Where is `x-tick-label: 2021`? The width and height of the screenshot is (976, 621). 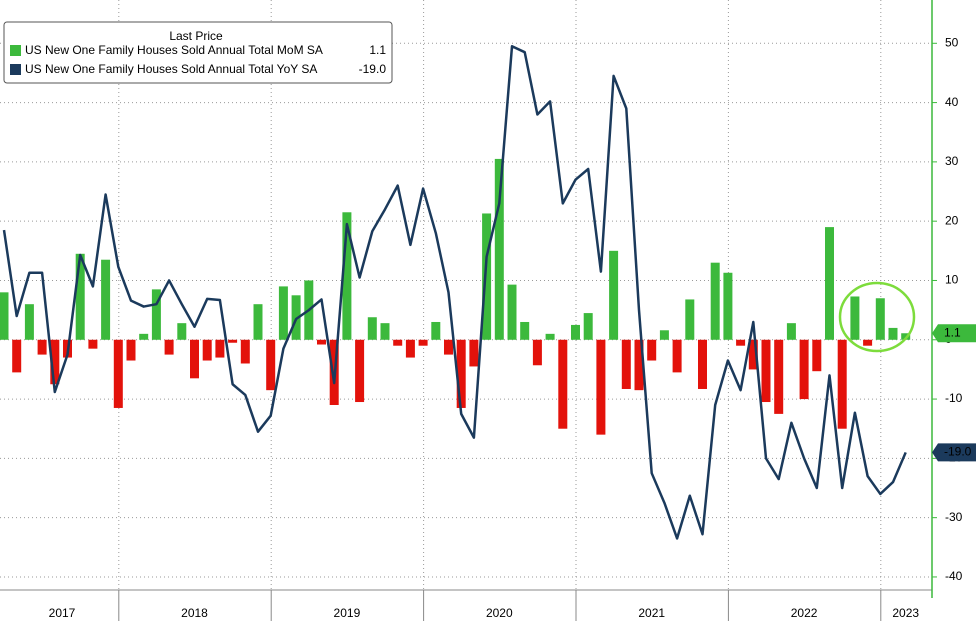
x-tick-label: 2021 is located at coordinates (651, 613).